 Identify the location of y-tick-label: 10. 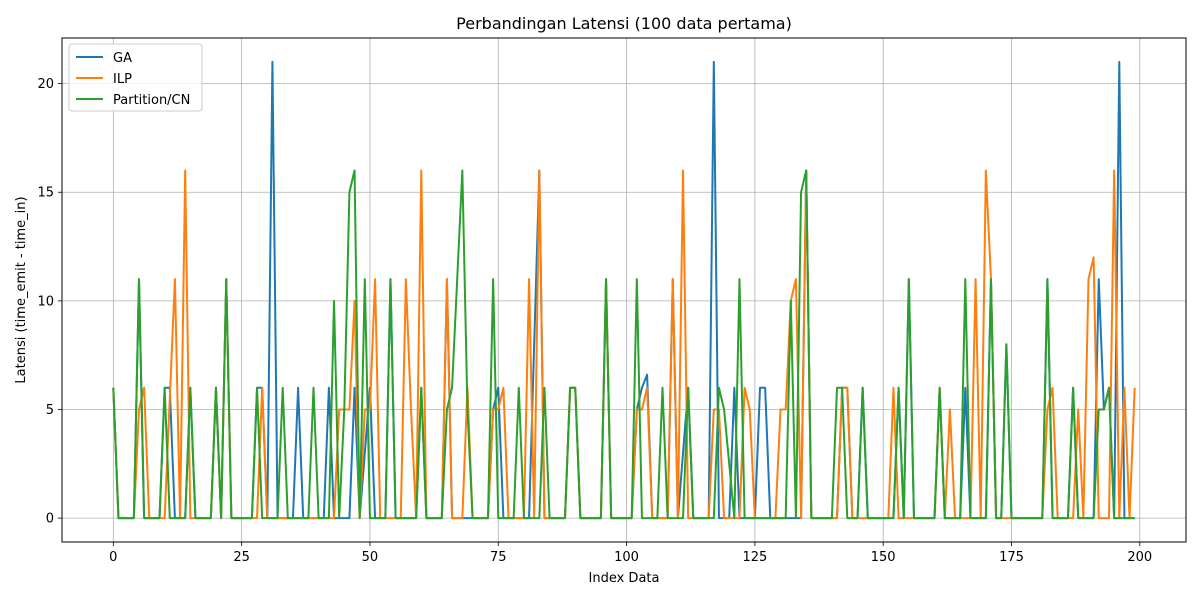
(45, 301).